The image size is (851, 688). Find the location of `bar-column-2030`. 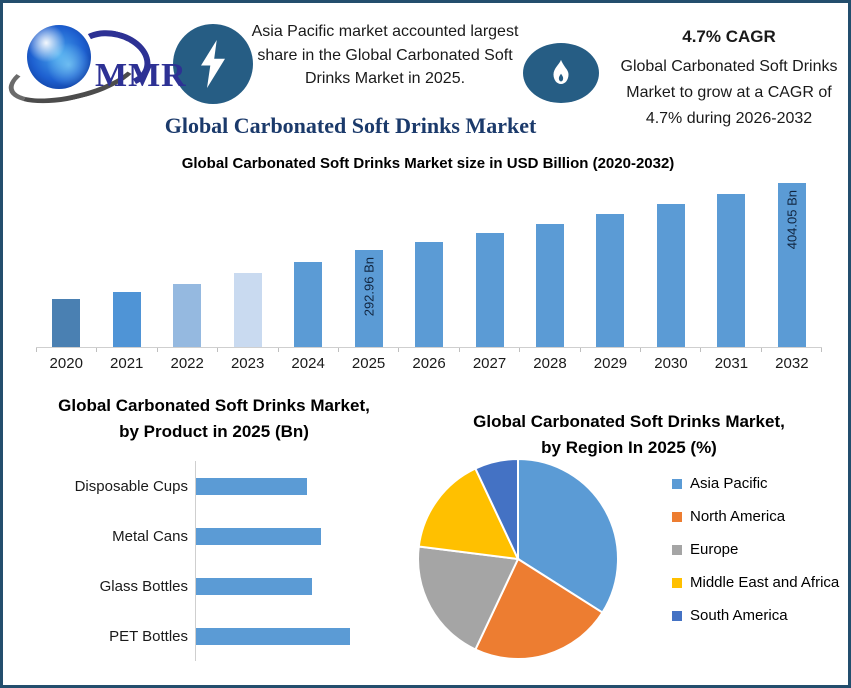

bar-column-2030 is located at coordinates (671, 262).